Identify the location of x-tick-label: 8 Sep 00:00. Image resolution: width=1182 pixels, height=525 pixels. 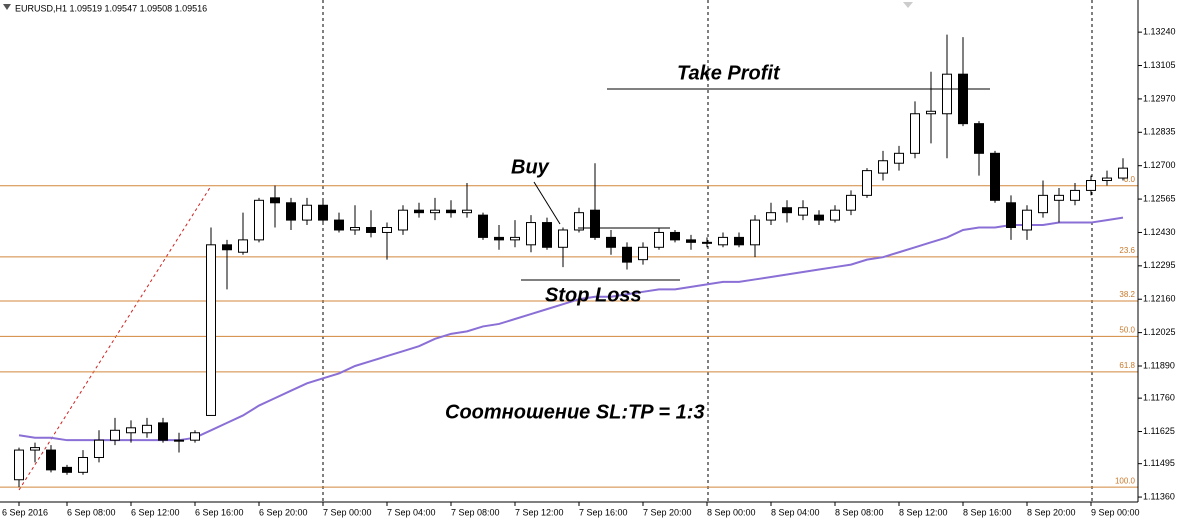
(731, 512).